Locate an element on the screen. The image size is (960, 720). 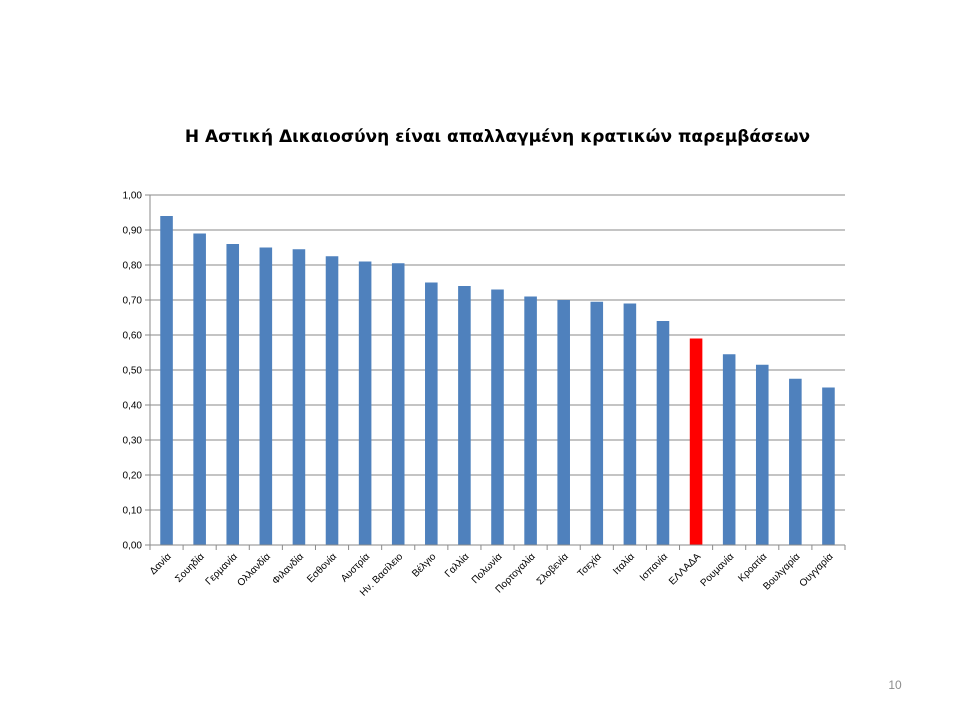
y-tick-label: 0,10 is located at coordinates (133, 511).